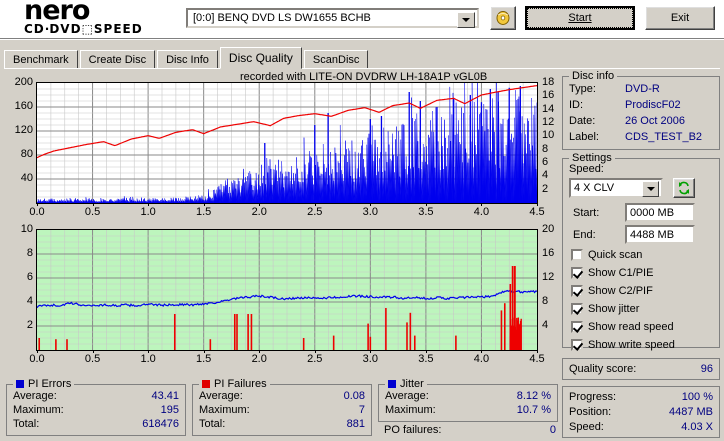  I want to click on y-tick-label: 4, so click(29, 301).